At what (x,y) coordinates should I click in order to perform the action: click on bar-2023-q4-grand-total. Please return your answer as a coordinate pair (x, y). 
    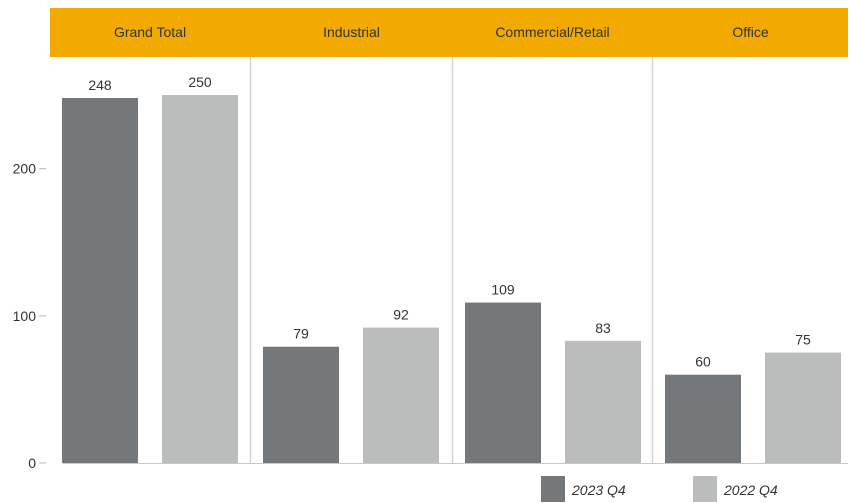
    Looking at the image, I should click on (100, 280).